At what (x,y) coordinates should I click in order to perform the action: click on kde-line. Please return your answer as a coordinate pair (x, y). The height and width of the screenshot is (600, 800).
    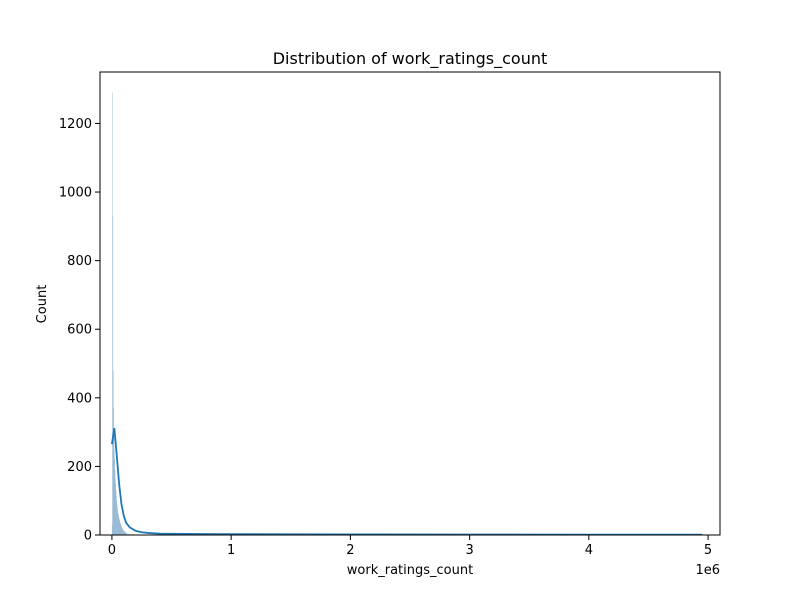
    Looking at the image, I should click on (407, 481).